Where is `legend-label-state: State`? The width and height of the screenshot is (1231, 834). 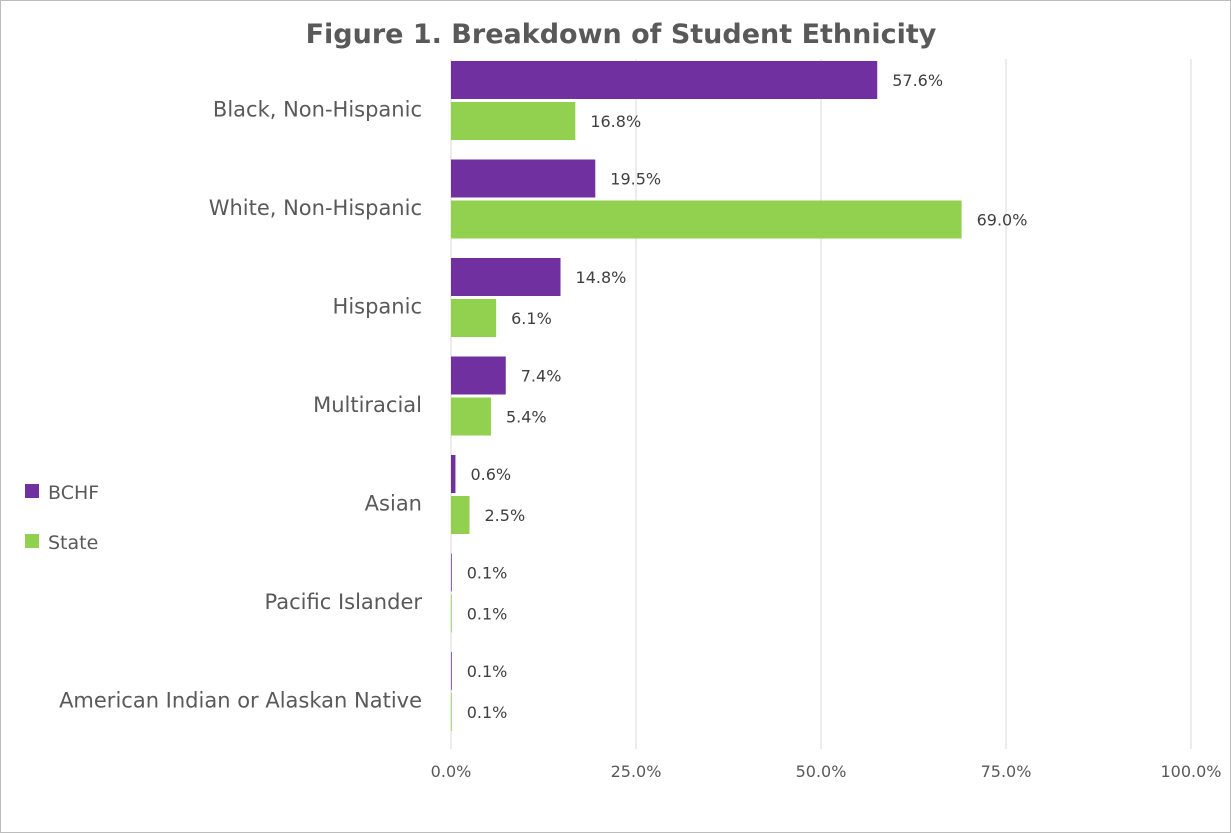
legend-label-state: State is located at coordinates (73, 543).